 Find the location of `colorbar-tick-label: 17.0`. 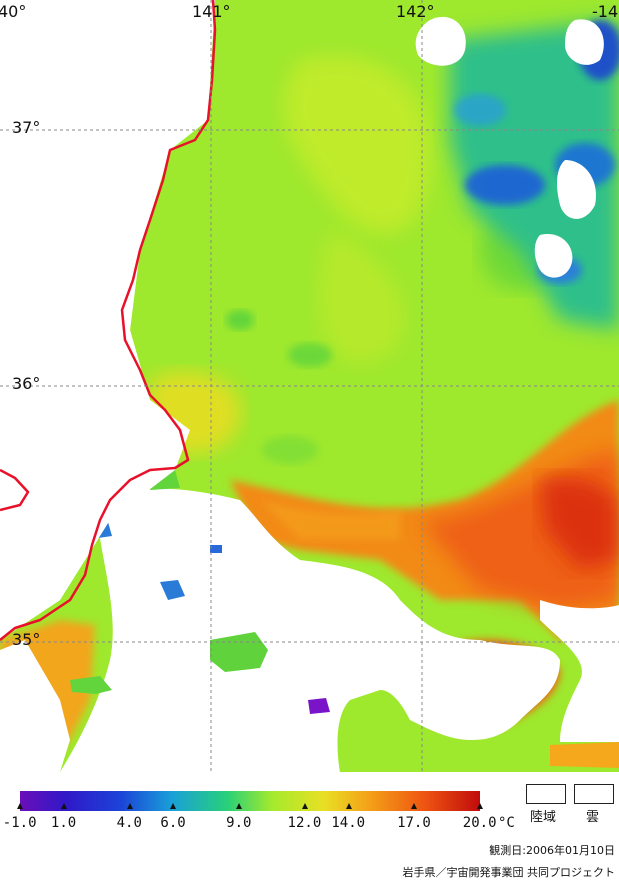

colorbar-tick-label: 17.0 is located at coordinates (414, 823).